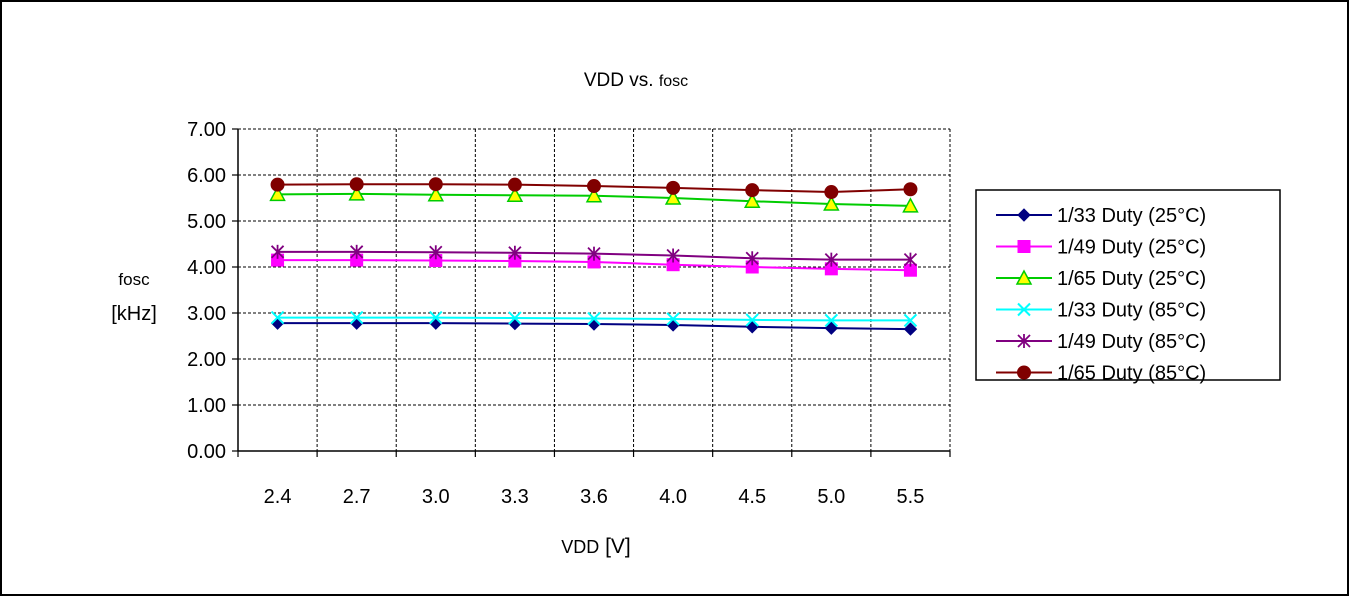  What do you see at coordinates (134, 314) in the screenshot?
I see `y-axis-label-line2: [kHz]` at bounding box center [134, 314].